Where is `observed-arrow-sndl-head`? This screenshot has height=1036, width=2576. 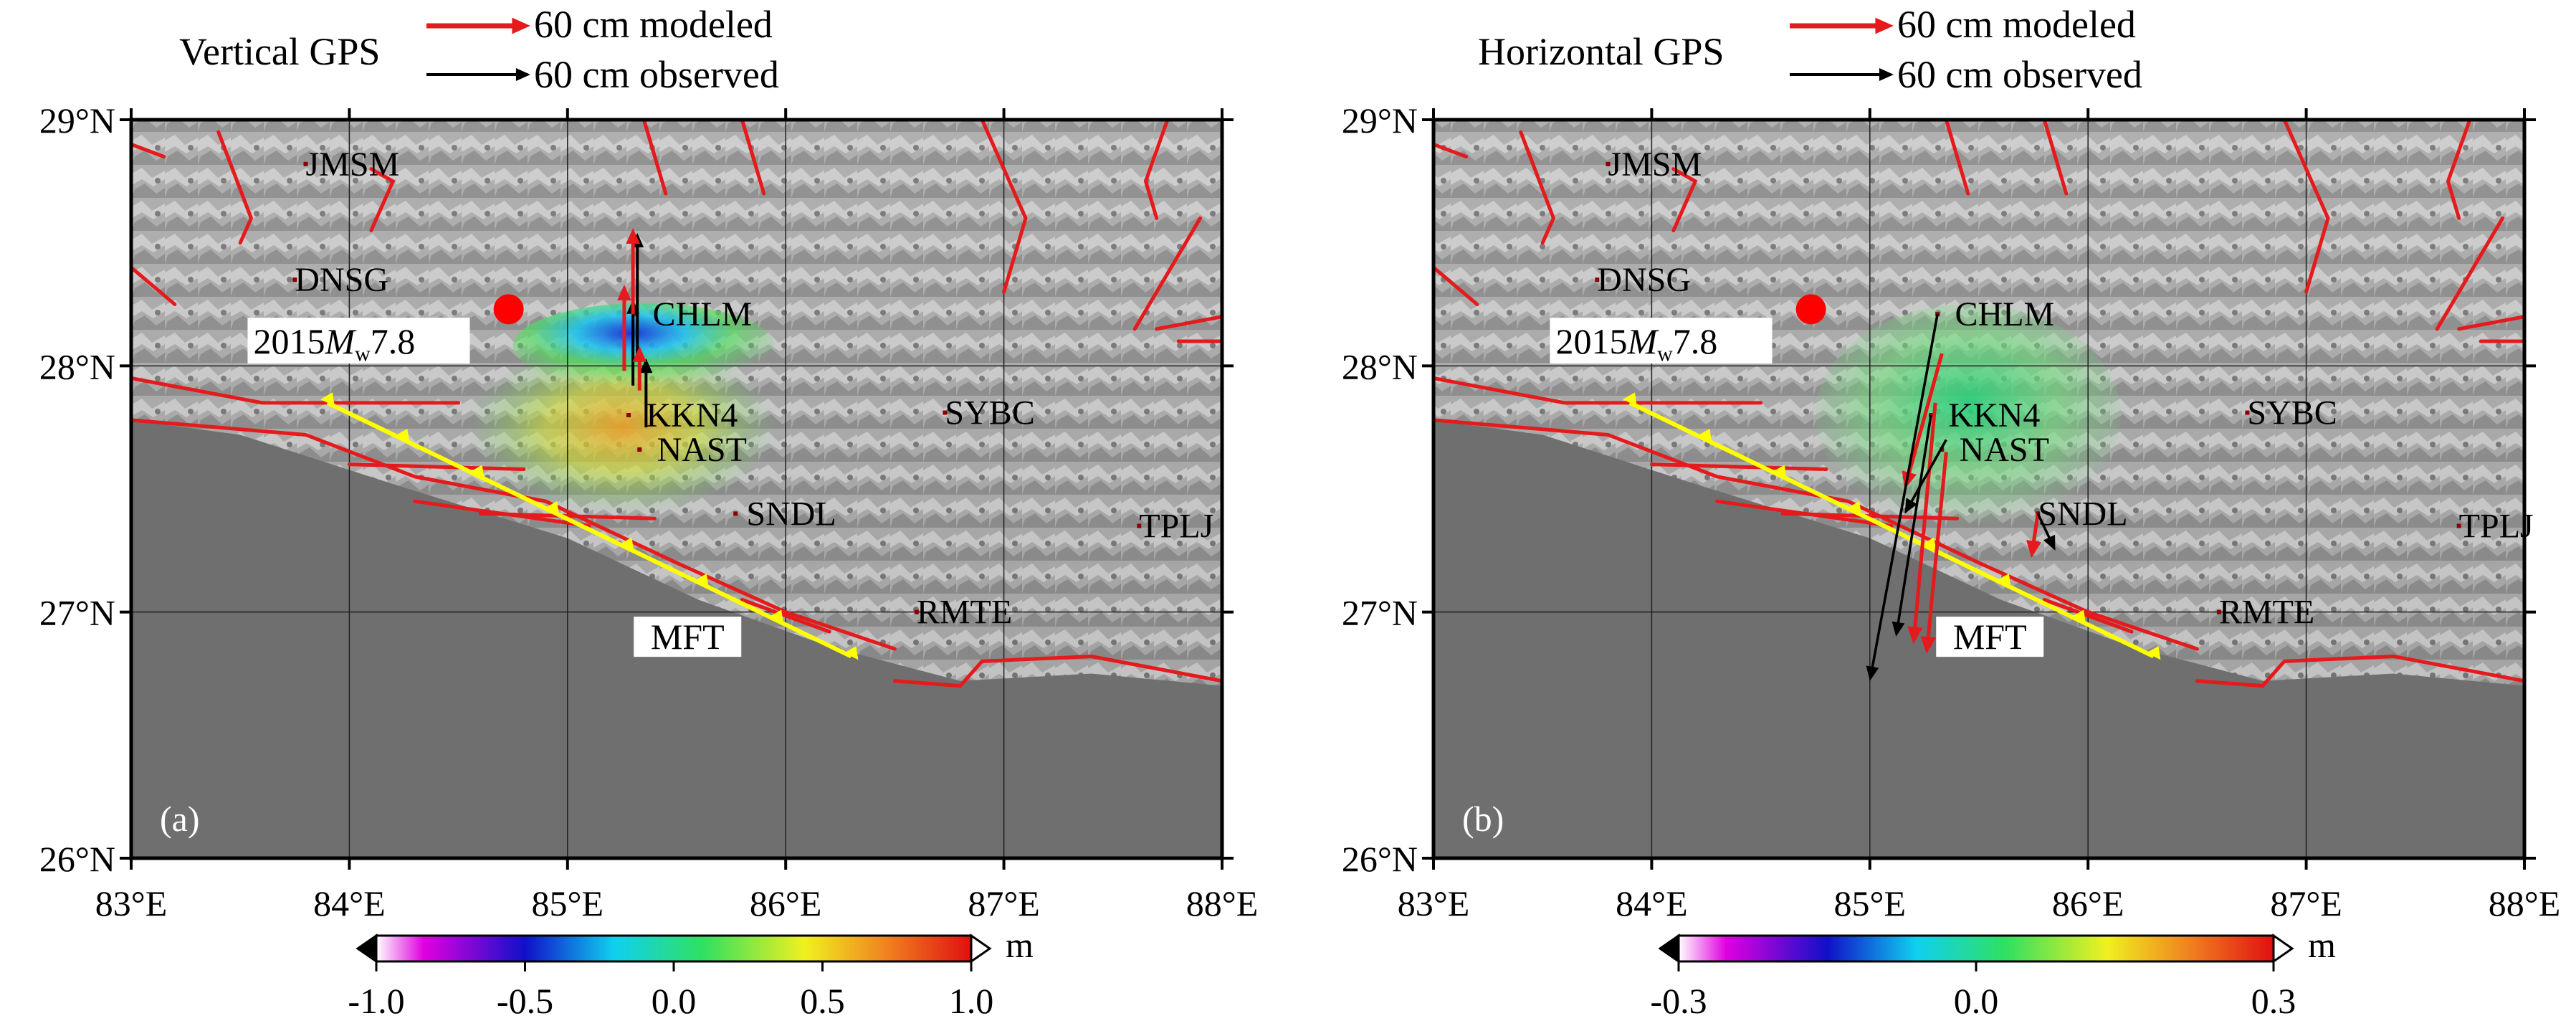 observed-arrow-sndl-head is located at coordinates (2049, 542).